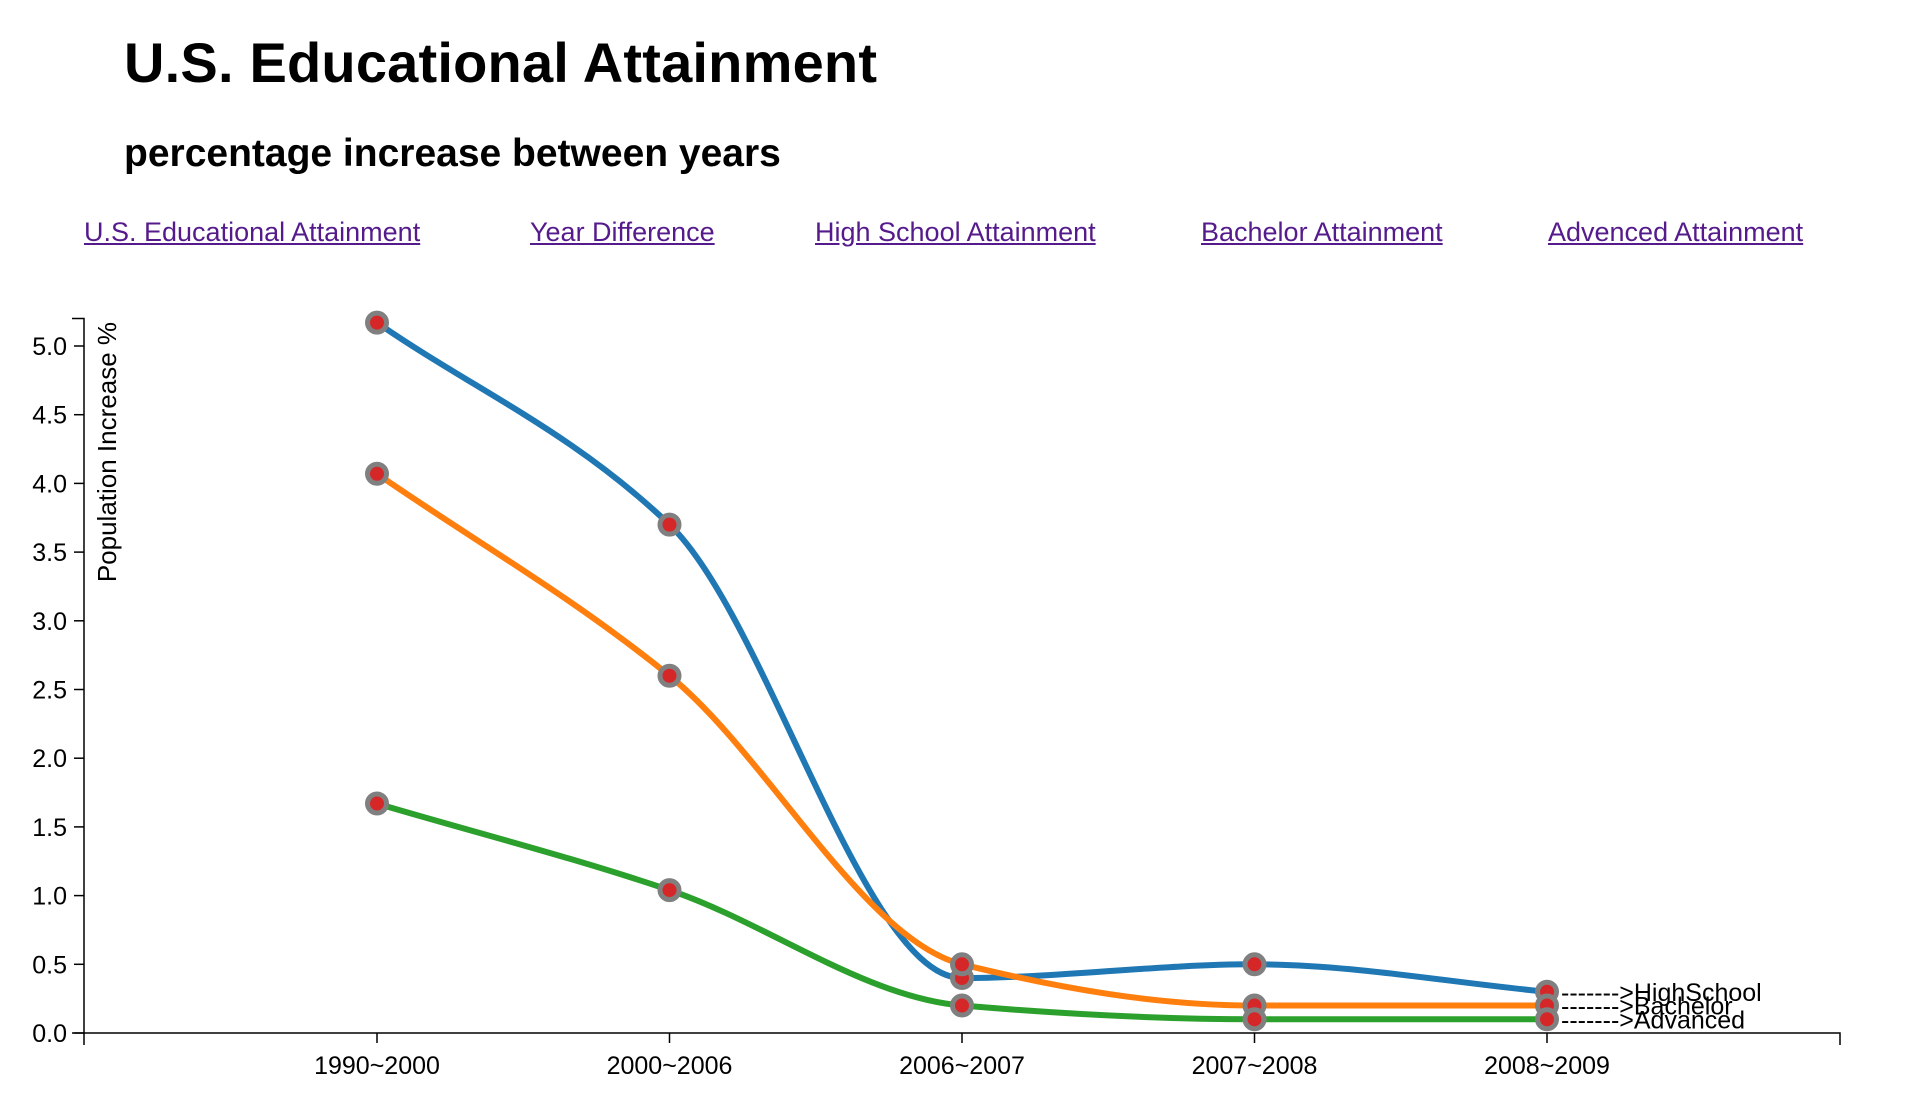 Image resolution: width=1922 pixels, height=1114 pixels. What do you see at coordinates (49, 416) in the screenshot?
I see `y-tick-label: 4.5` at bounding box center [49, 416].